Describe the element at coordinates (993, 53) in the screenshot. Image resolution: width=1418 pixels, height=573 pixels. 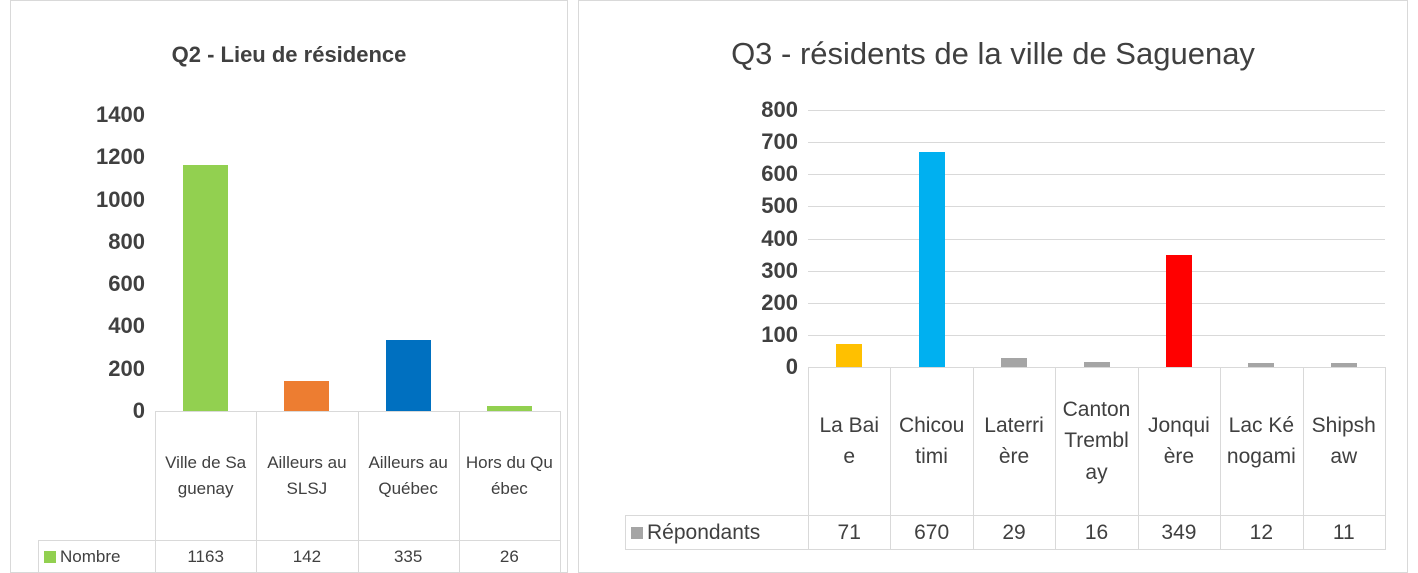
I see `chart-title: Q3 - résidents de la ville de Saguenay` at that location.